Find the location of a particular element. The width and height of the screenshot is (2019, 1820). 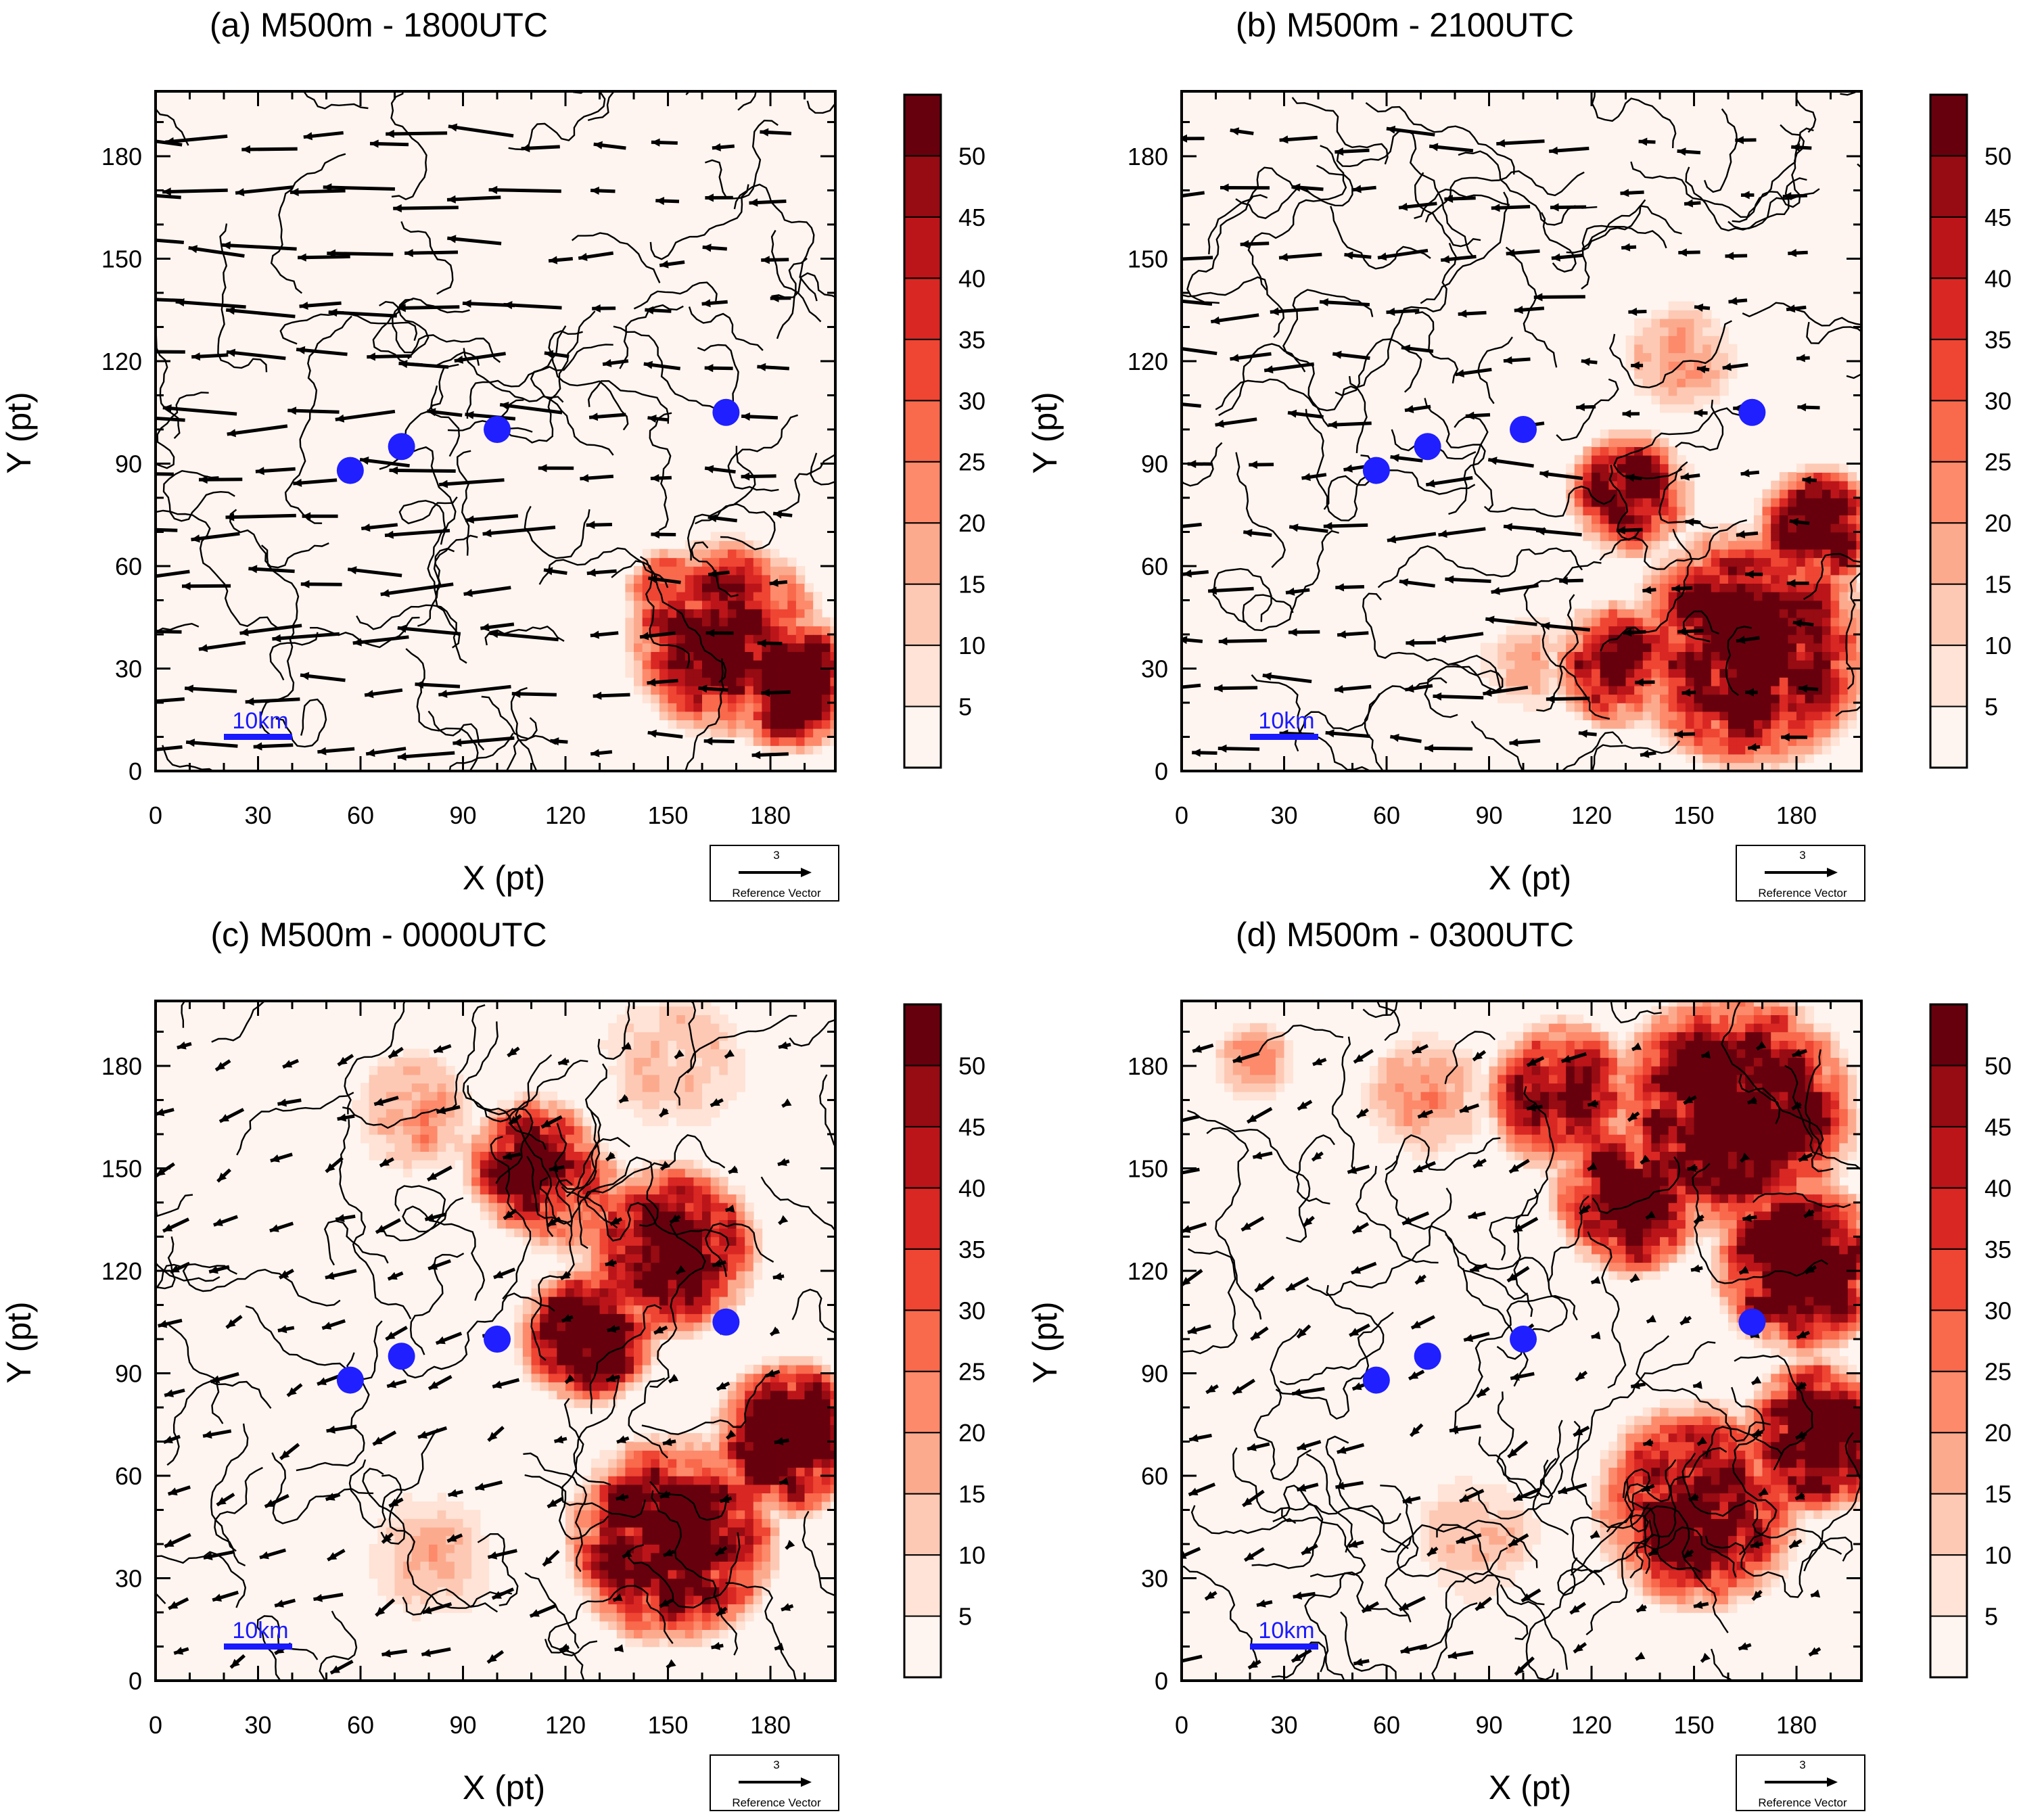

colorbar-swatch is located at coordinates (923, 125).